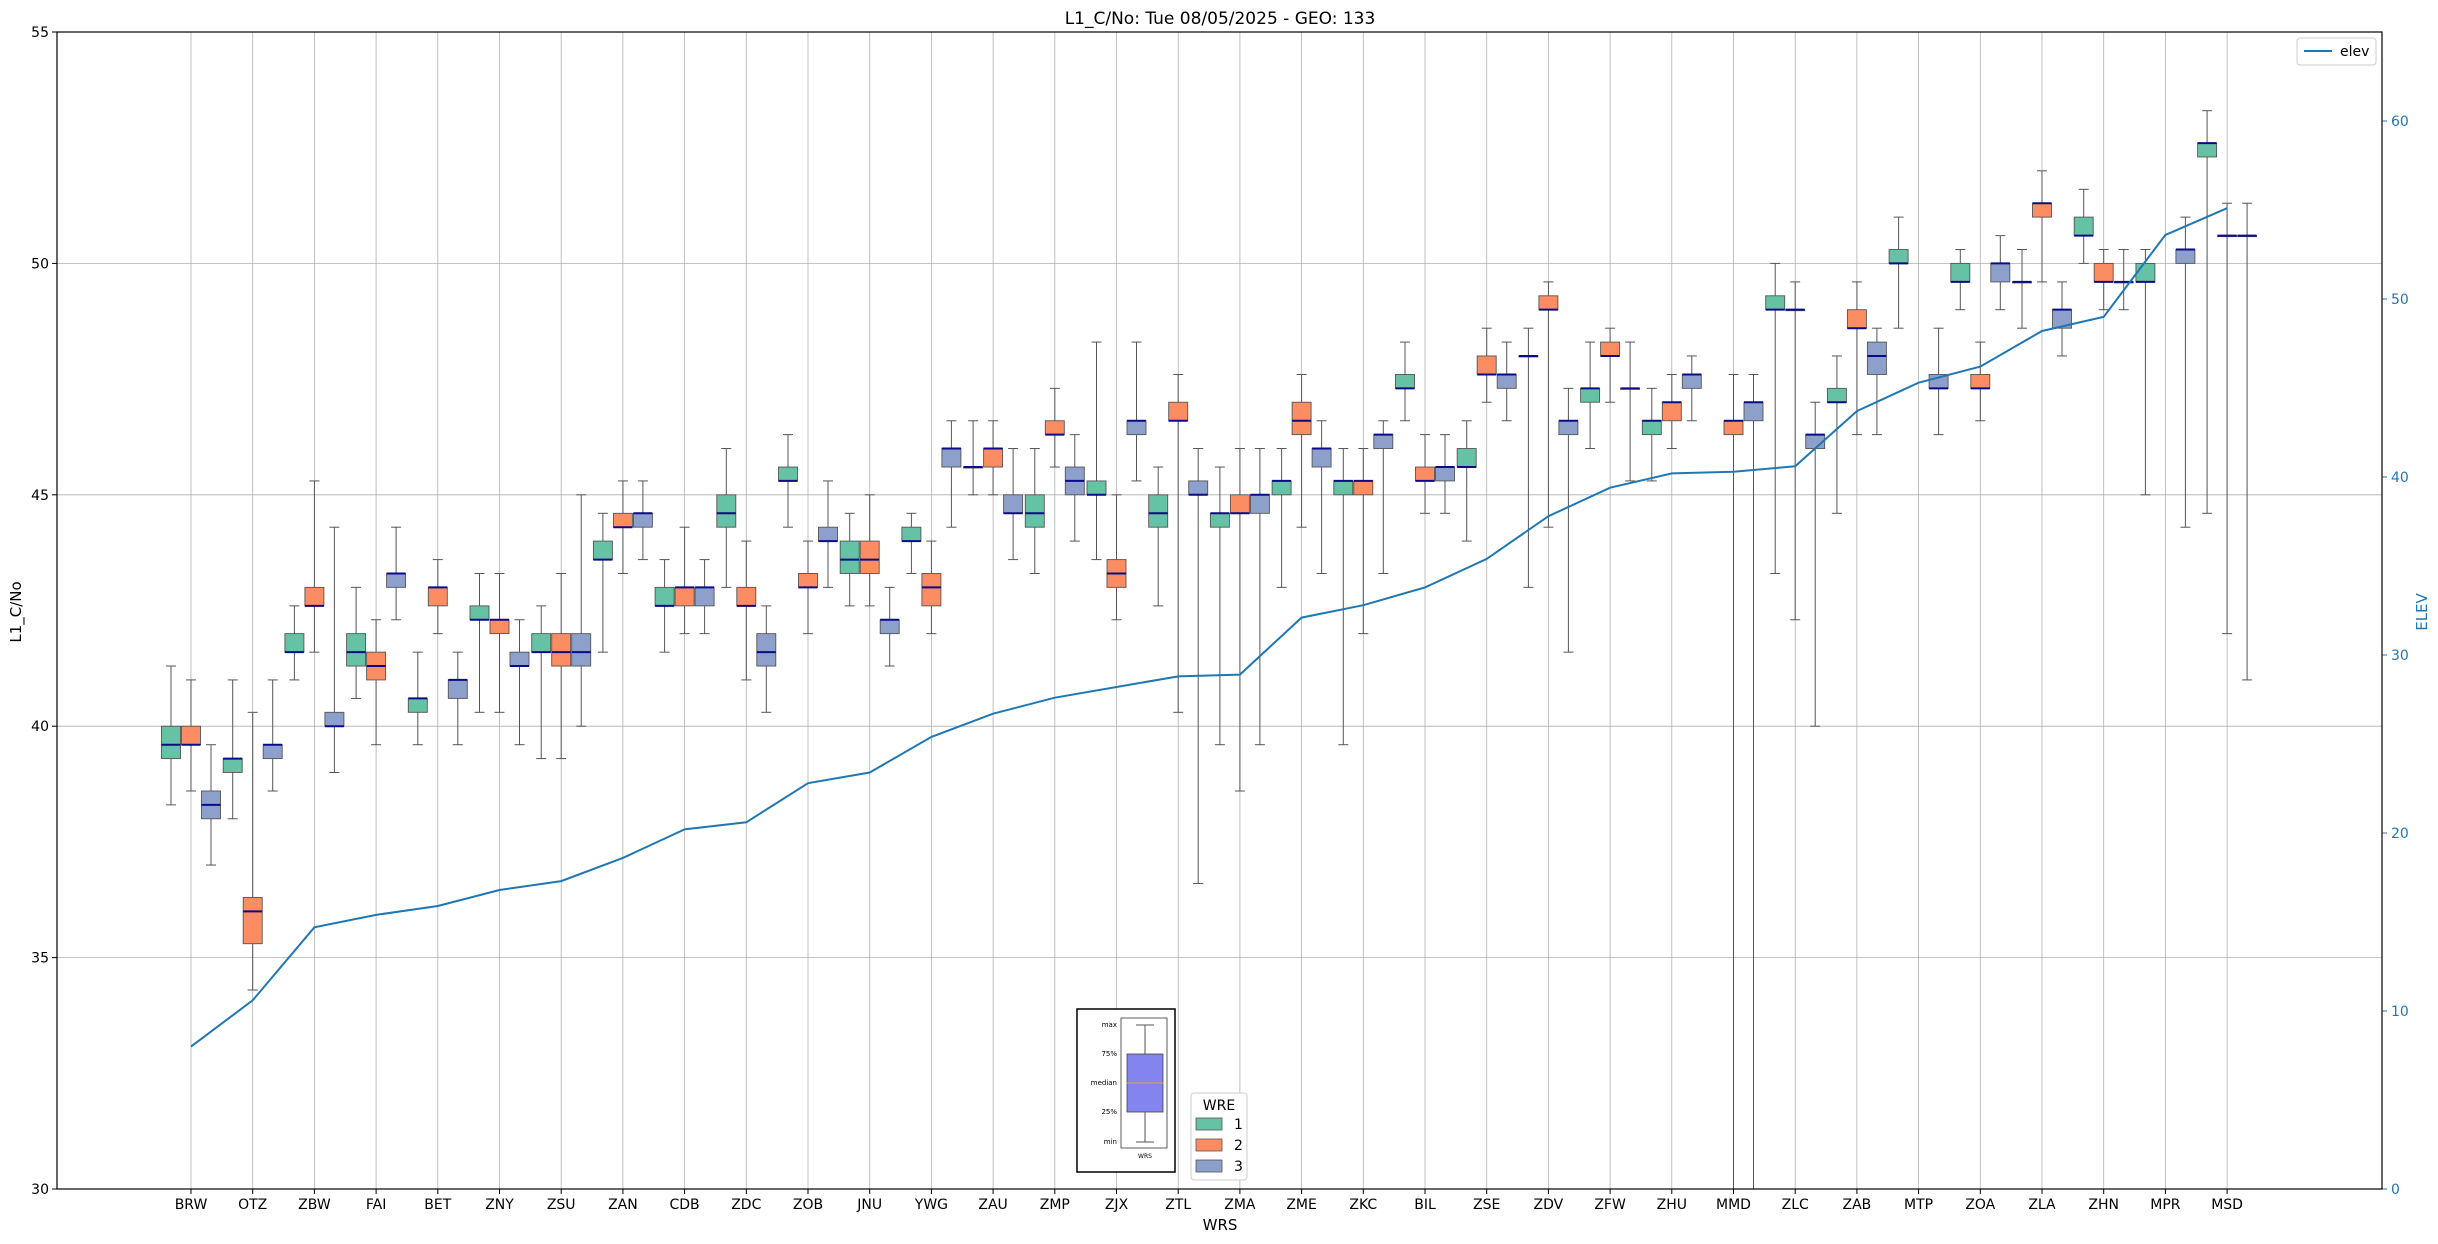 The width and height of the screenshot is (2438, 1244). What do you see at coordinates (314, 566) in the screenshot?
I see `box-wre2-zbw` at bounding box center [314, 566].